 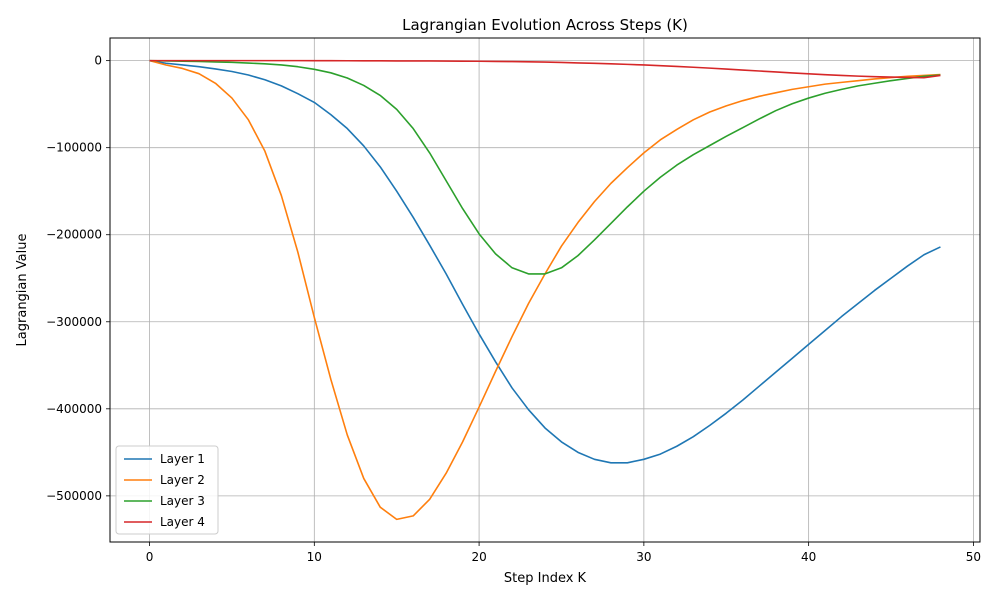 I want to click on chart-title: Lagrangian Evolution Across Steps (K), so click(x=545, y=25).